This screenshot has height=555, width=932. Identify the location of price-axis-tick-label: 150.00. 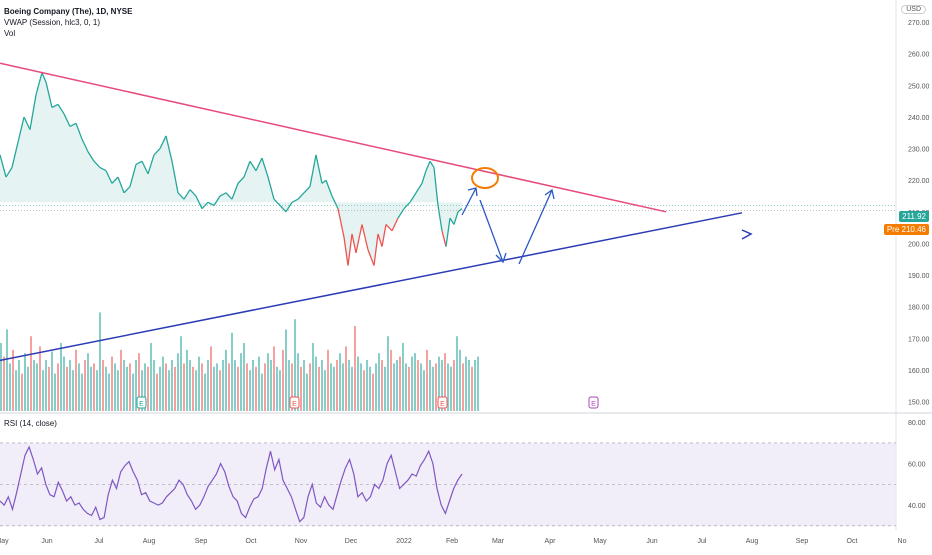
(919, 403).